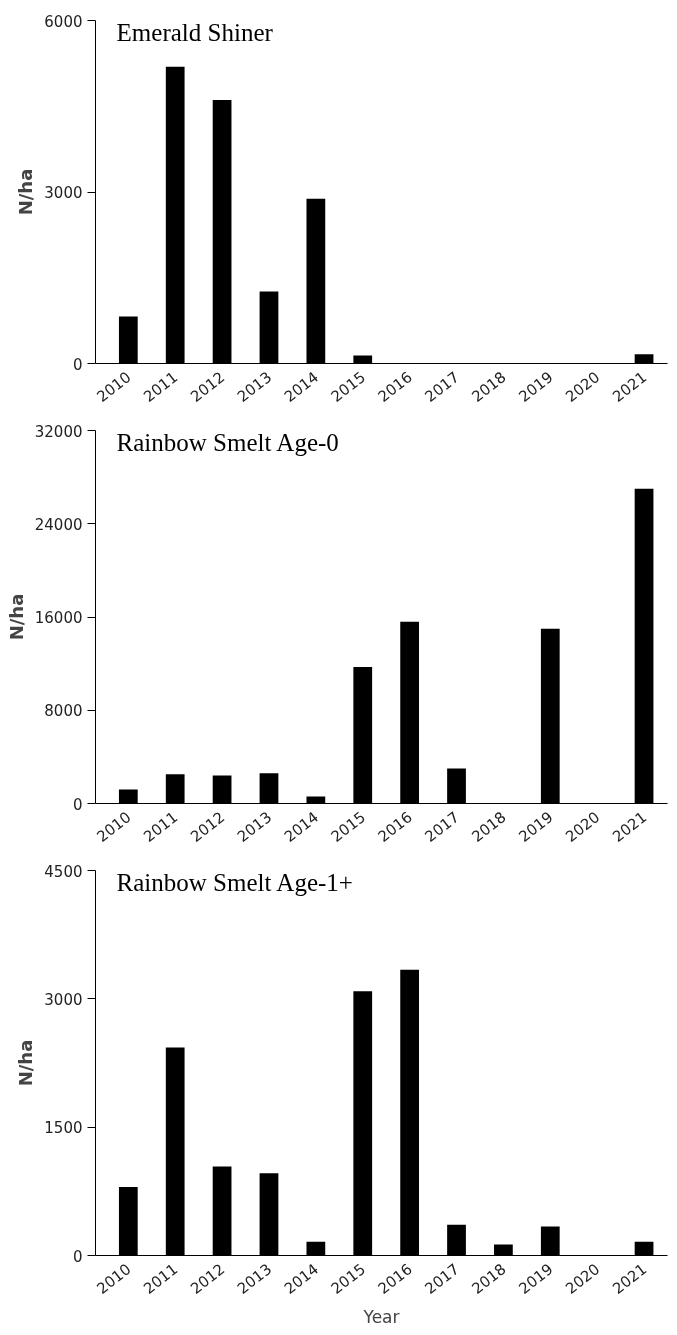 Image resolution: width=677 pixels, height=1335 pixels. What do you see at coordinates (58, 524) in the screenshot?
I see `y-tick-label: 24000` at bounding box center [58, 524].